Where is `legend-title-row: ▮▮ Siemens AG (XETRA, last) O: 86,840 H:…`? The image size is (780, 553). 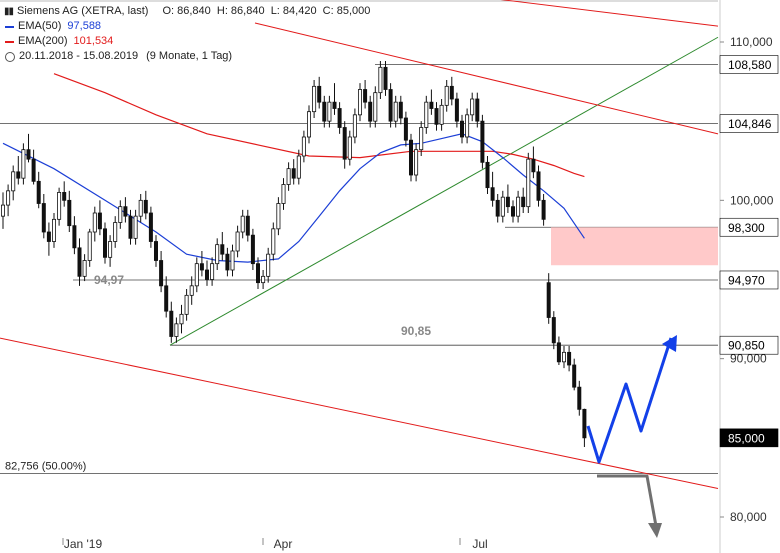
legend-title-row: ▮▮ Siemens AG (XETRA, last) O: 86,840 H:… is located at coordinates (187, 11).